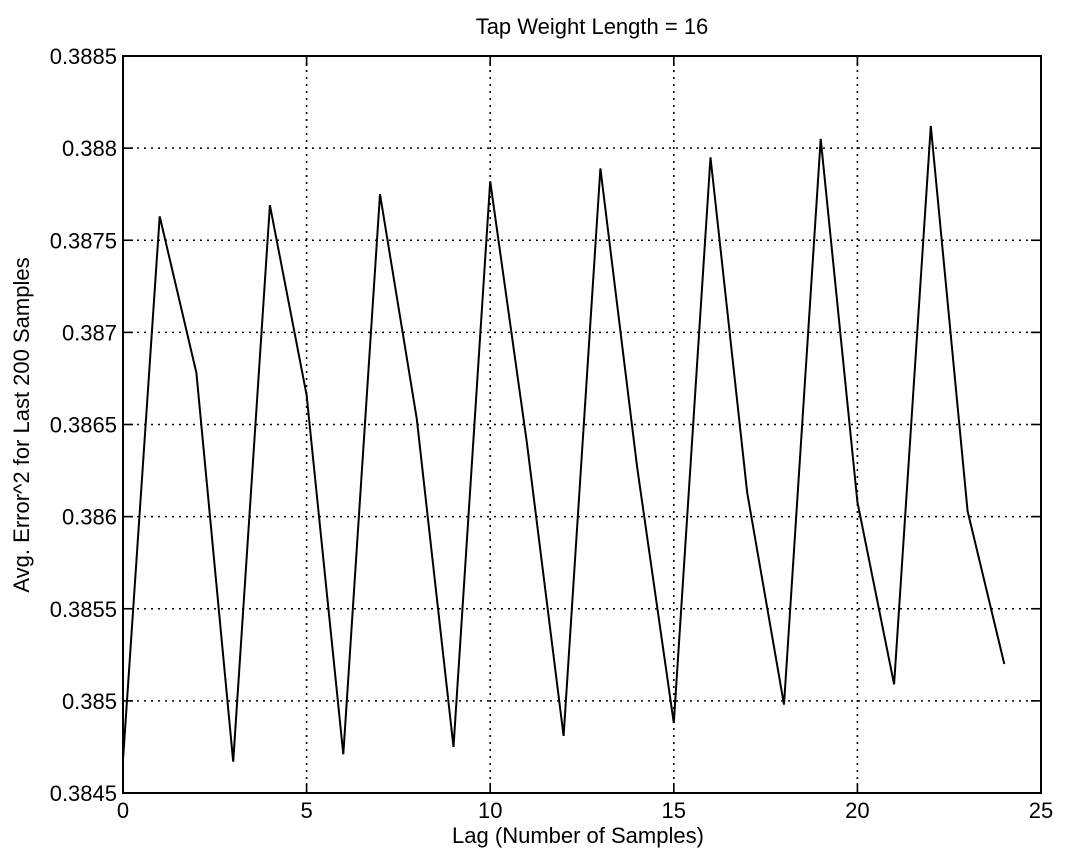  What do you see at coordinates (89, 701) in the screenshot?
I see `y-tick-label: 0.385` at bounding box center [89, 701].